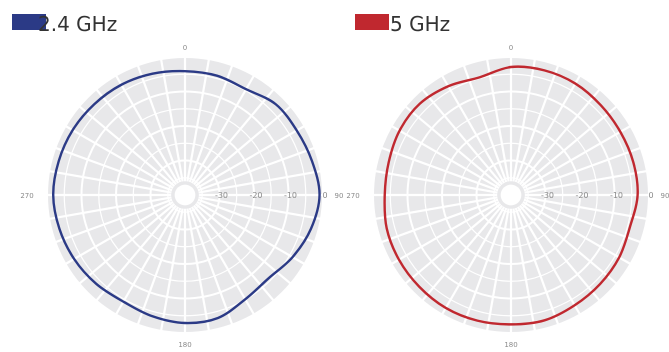 The image size is (669, 352). What do you see at coordinates (420, 24) in the screenshot?
I see `legend-label: 5 GHz` at bounding box center [420, 24].